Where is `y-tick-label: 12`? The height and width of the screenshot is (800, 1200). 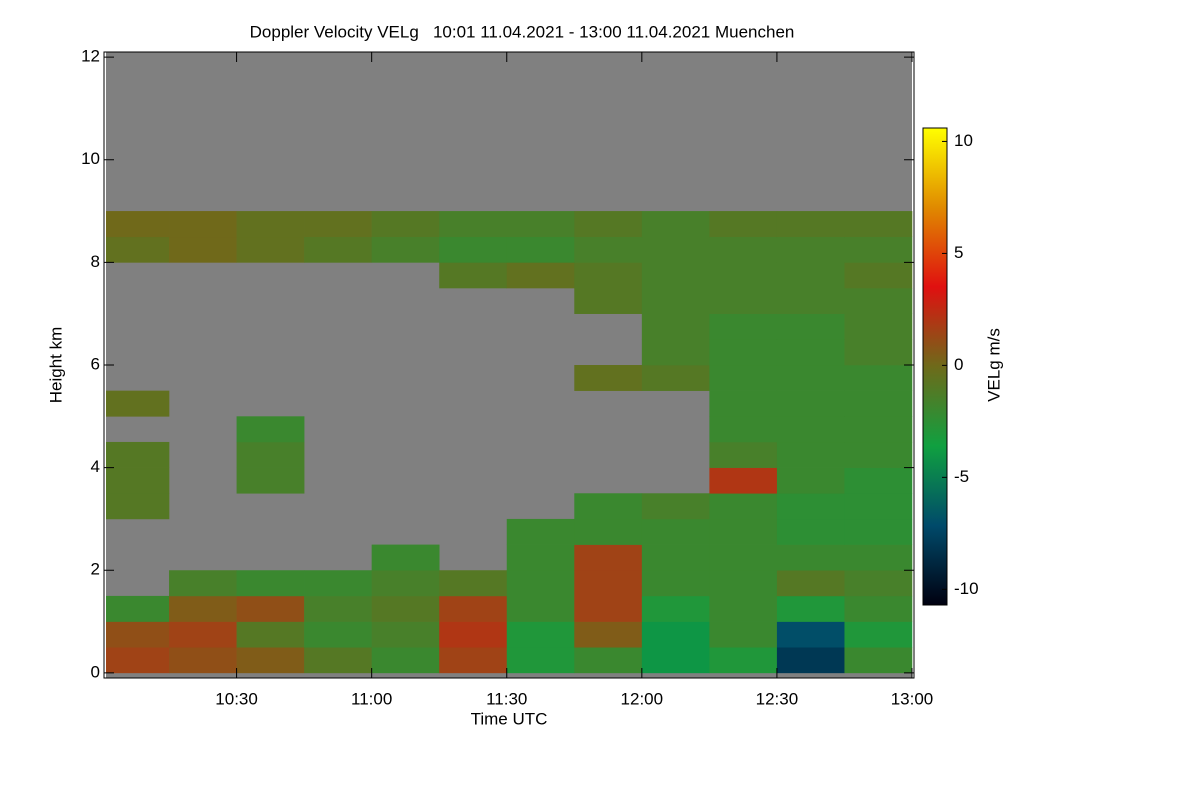
y-tick-label: 12 is located at coordinates (90, 56).